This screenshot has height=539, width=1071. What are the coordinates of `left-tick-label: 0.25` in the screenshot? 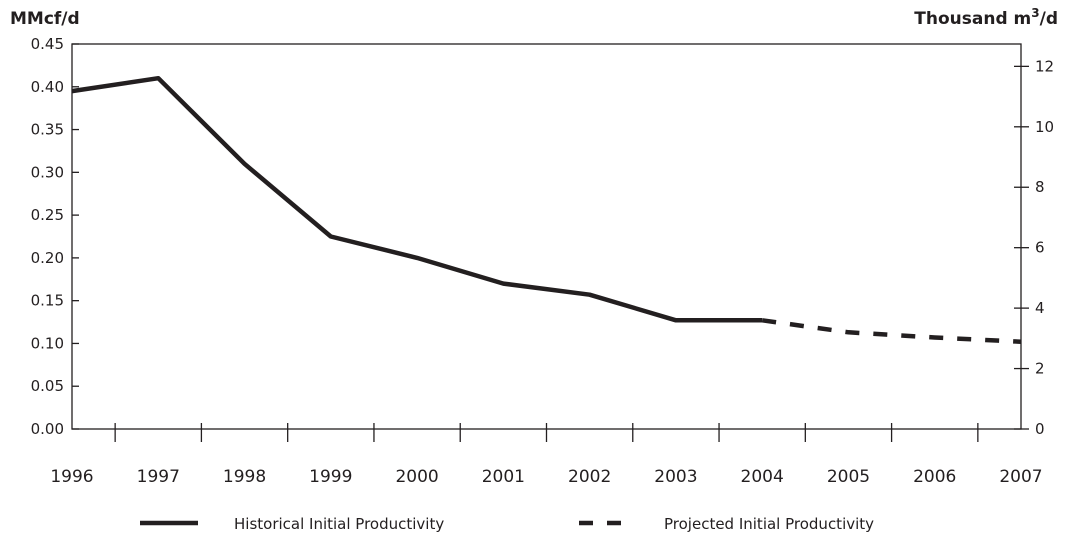 It's located at (47, 215).